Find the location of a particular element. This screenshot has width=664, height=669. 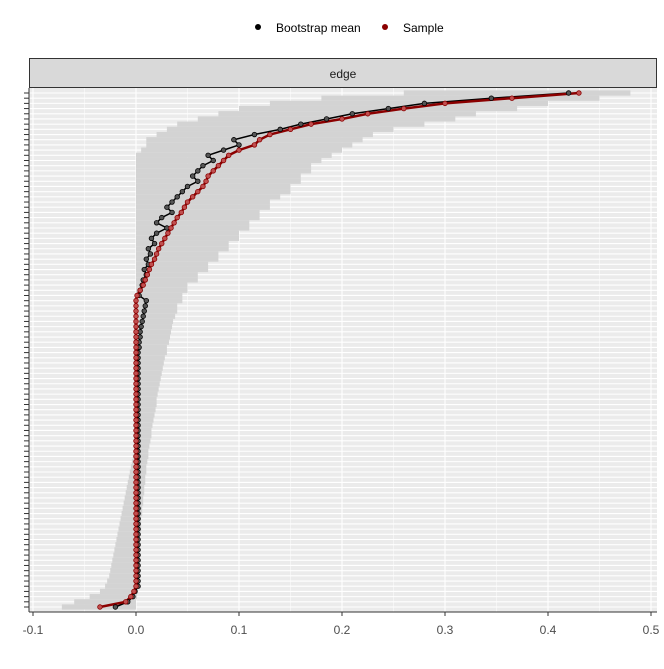

y-axis-ticks is located at coordinates (26, 350).